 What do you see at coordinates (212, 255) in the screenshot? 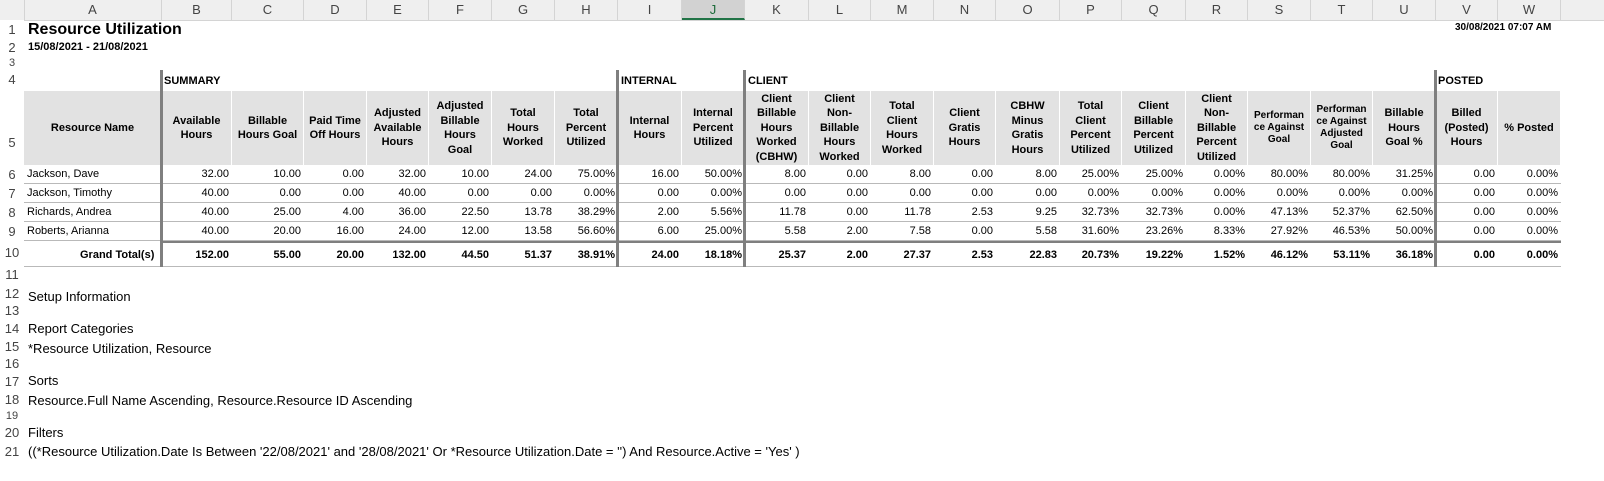
I see `total-cell: 152.00` at bounding box center [212, 255].